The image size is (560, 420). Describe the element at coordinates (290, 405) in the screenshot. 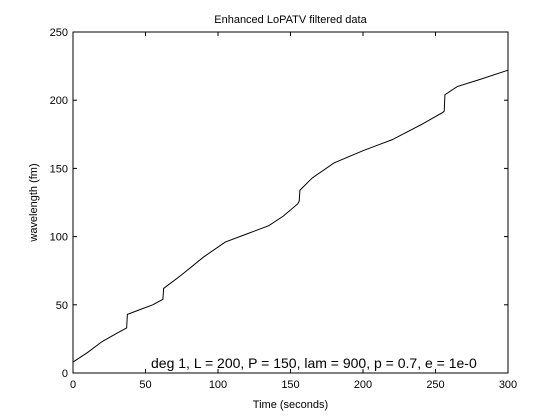

I see `x-axis-label: Time (seconds)` at that location.